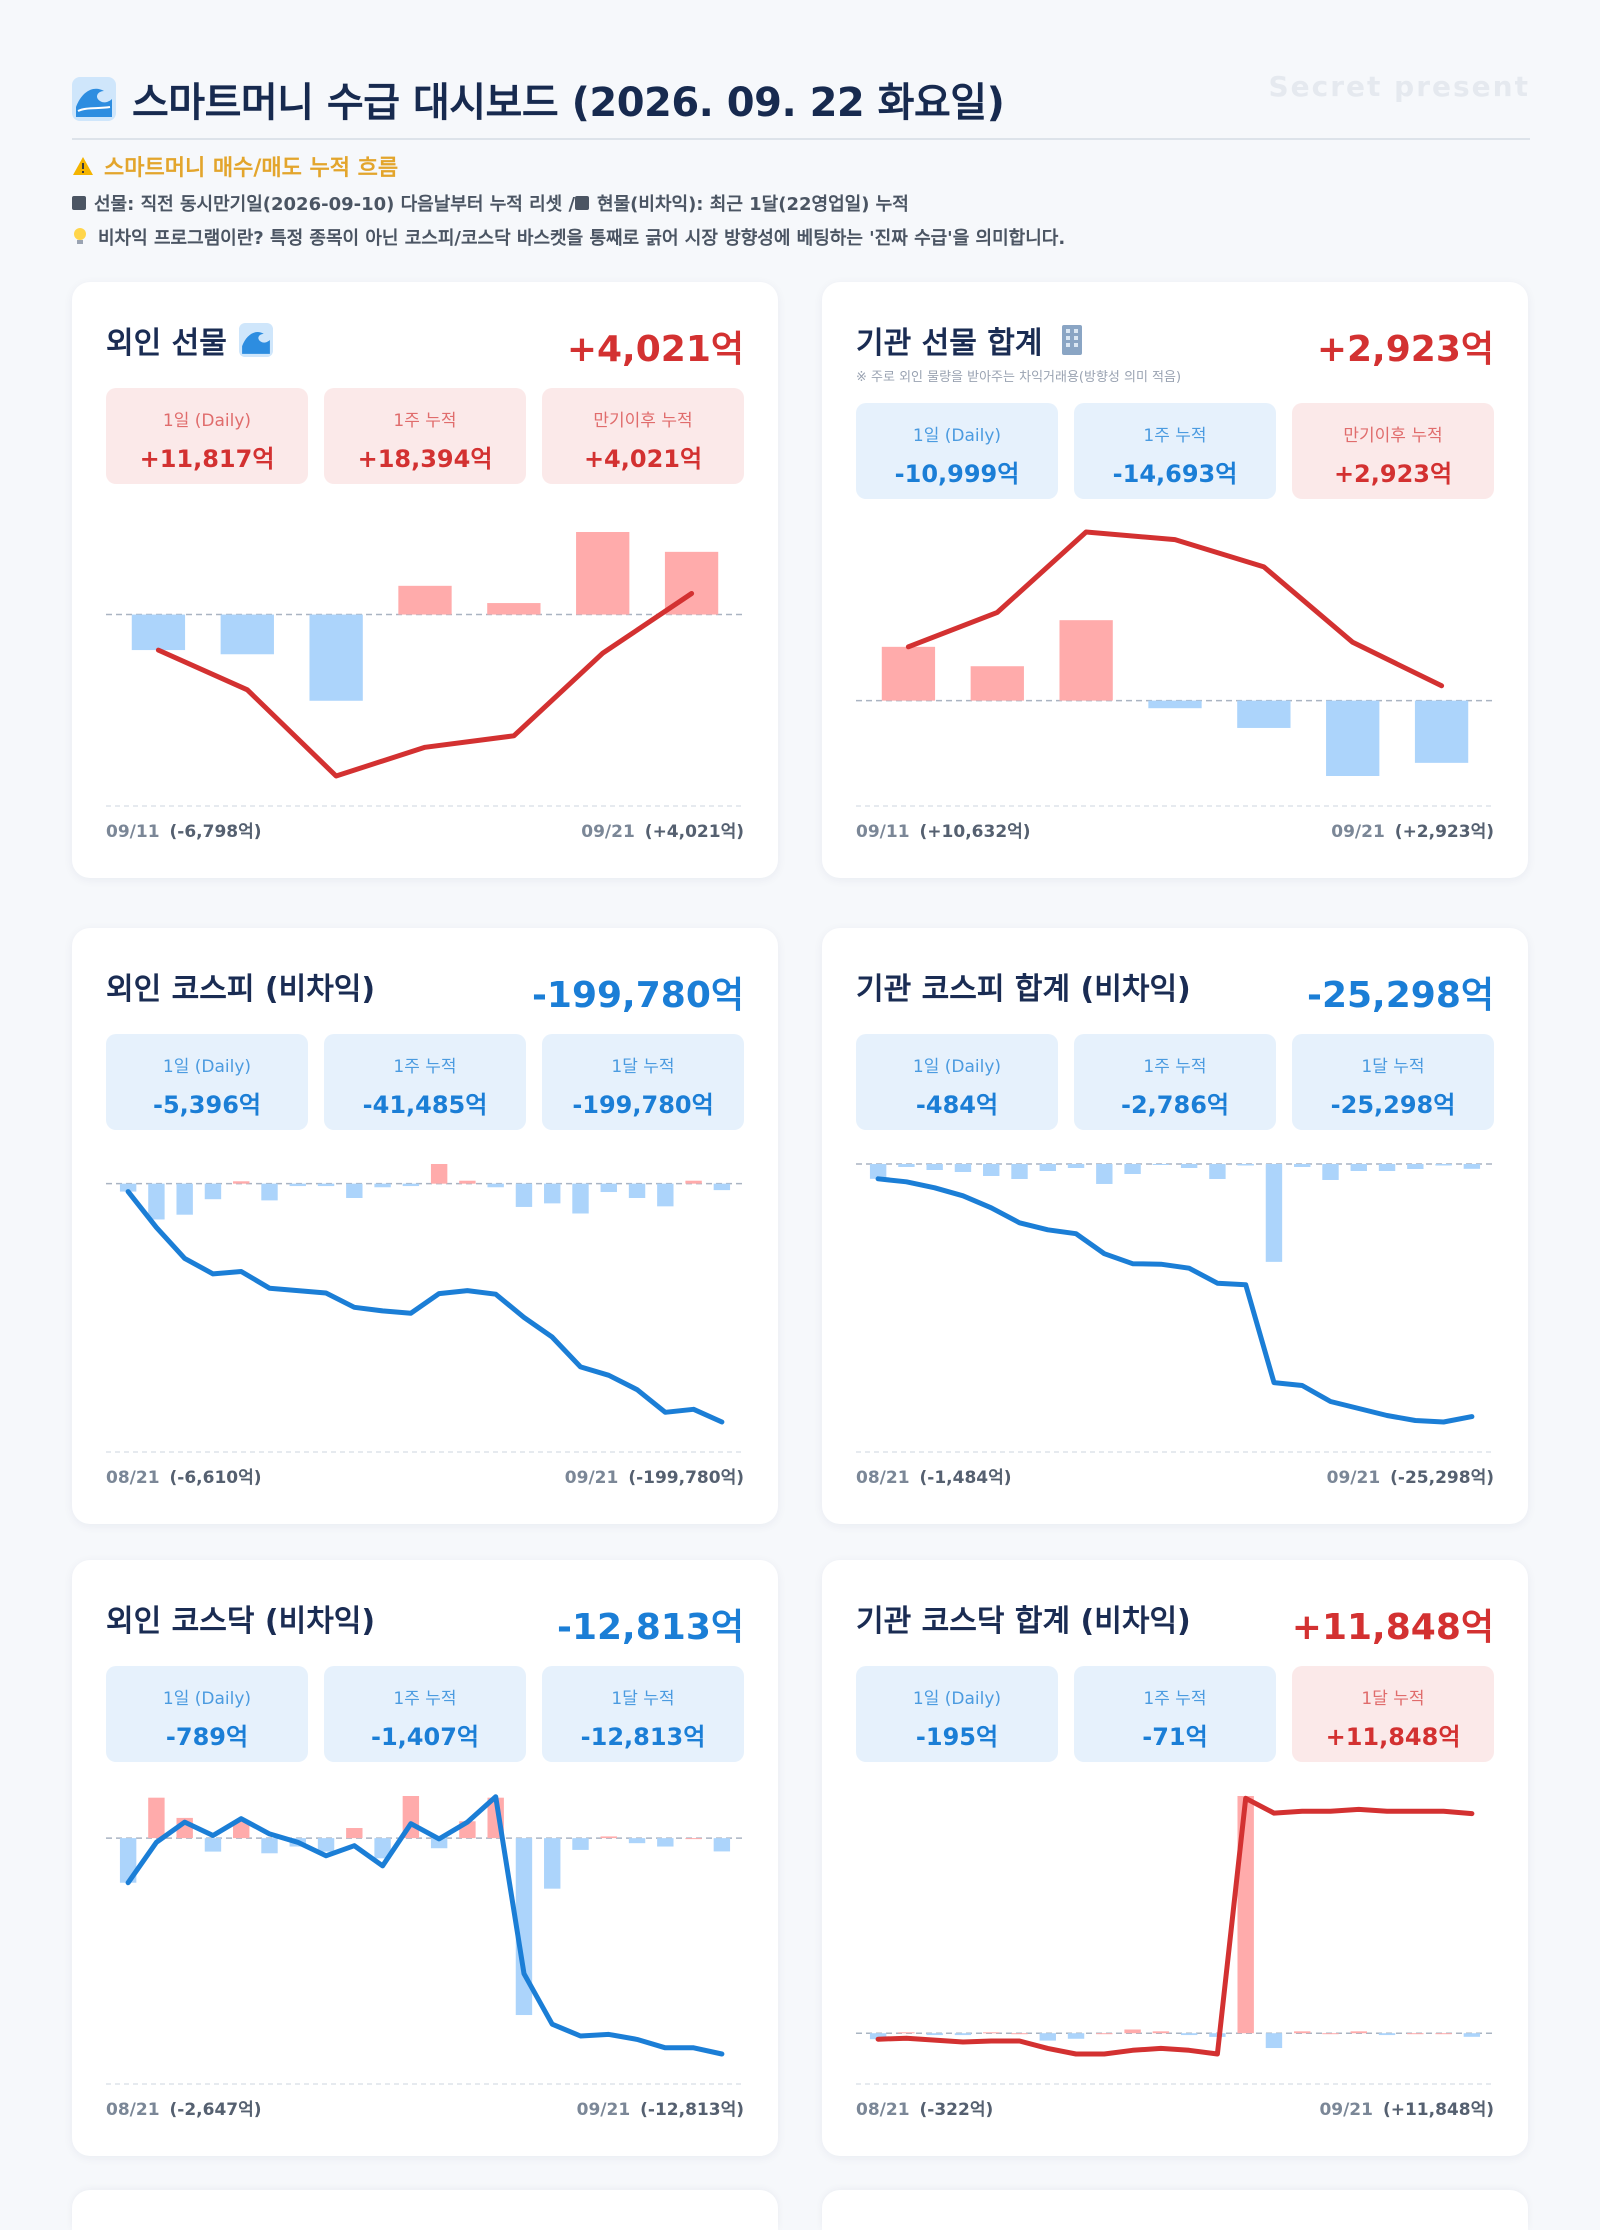 The height and width of the screenshot is (2230, 1600). I want to click on stat-week: 1주 누적 -1,407억, so click(425, 1714).